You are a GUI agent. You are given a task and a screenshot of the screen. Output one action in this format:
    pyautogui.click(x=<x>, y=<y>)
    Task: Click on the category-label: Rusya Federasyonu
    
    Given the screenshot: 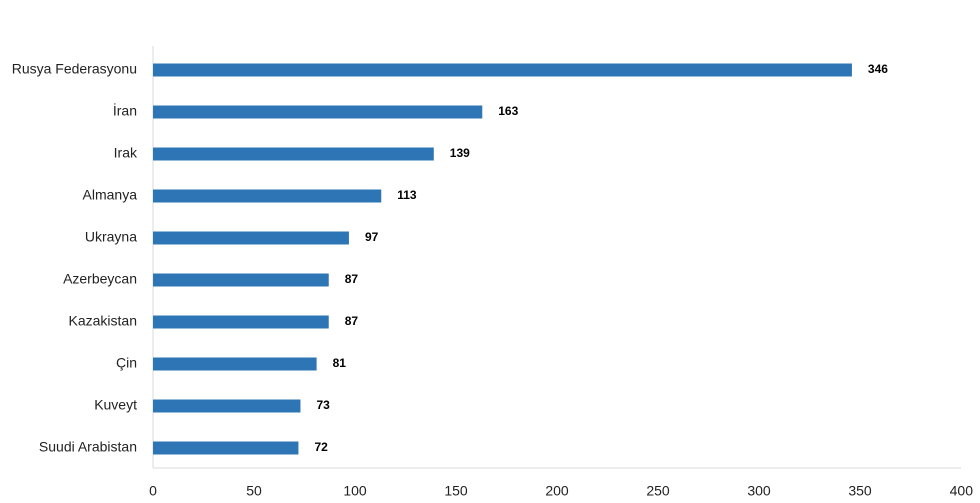 What is the action you would take?
    pyautogui.click(x=74, y=69)
    